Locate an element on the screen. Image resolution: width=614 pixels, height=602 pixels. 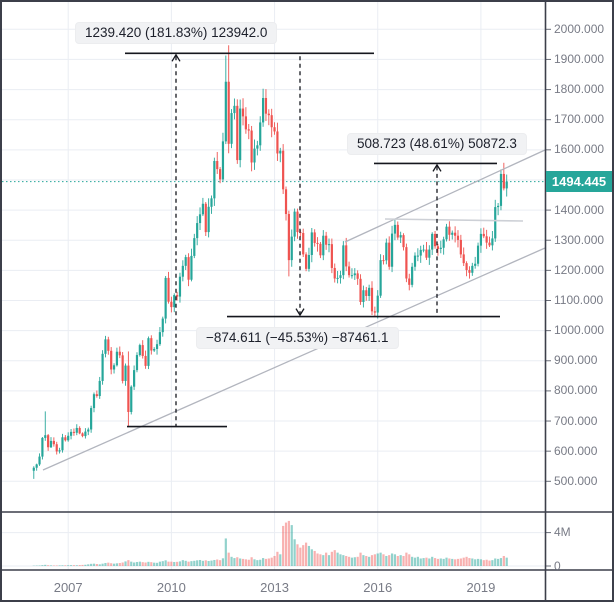
price-tick-label: 1900.000 is located at coordinates (579, 58).